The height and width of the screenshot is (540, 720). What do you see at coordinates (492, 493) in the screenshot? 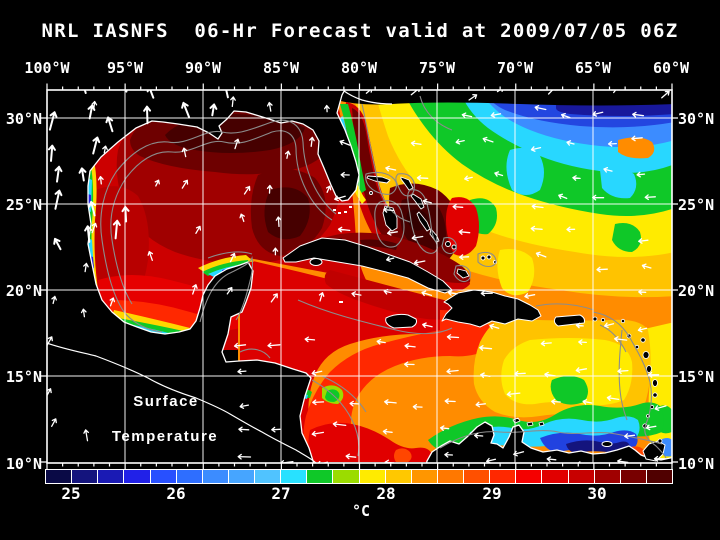
I see `colorbar-tick-29: 29` at bounding box center [492, 493].